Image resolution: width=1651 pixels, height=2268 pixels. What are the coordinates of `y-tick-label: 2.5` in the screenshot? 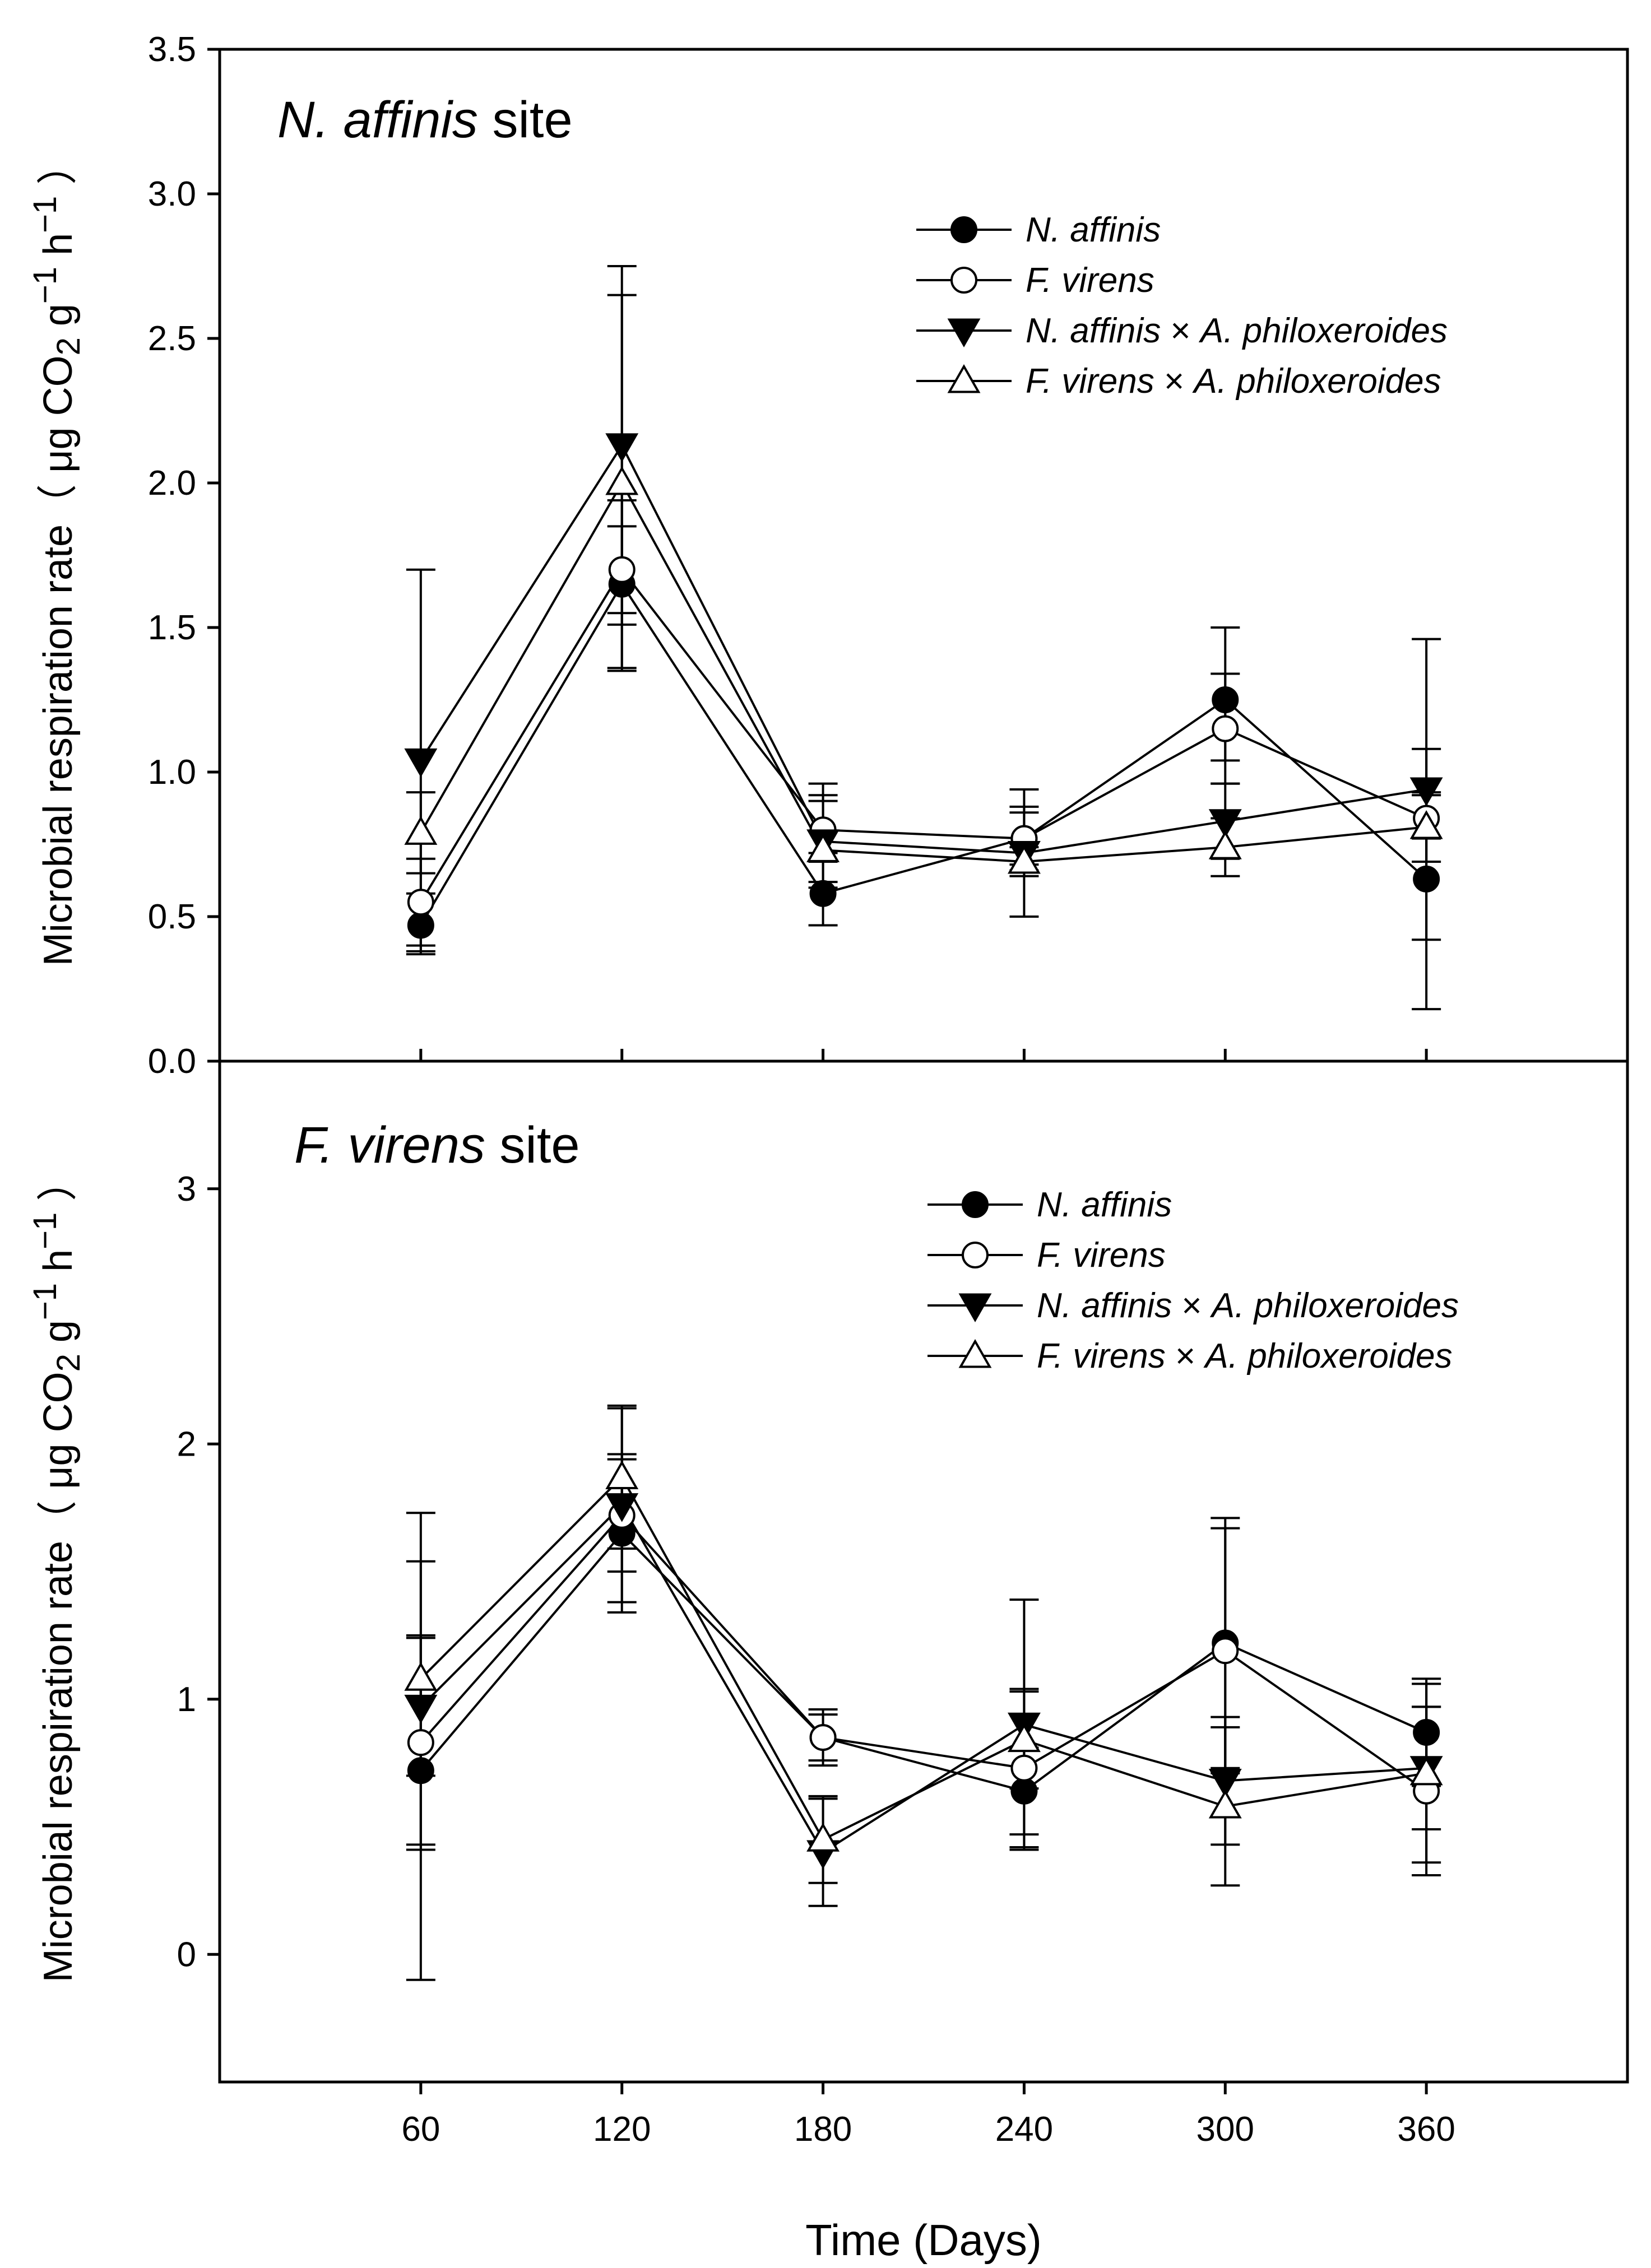 It's located at (172, 338).